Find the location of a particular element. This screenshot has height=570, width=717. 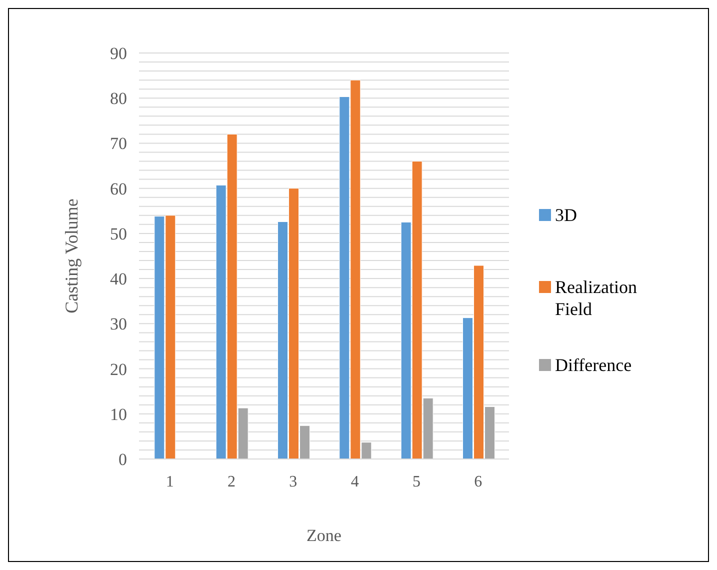

x-tick-label: 5 is located at coordinates (416, 481).